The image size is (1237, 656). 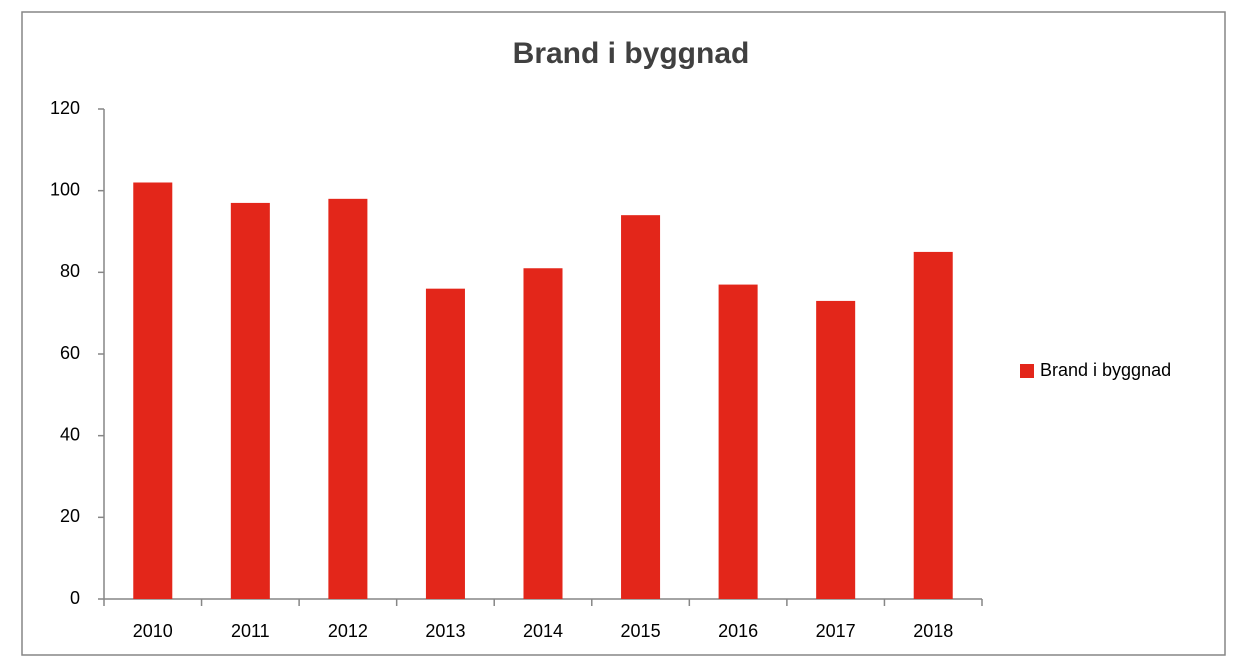 What do you see at coordinates (738, 631) in the screenshot?
I see `x-tick-label: 2016` at bounding box center [738, 631].